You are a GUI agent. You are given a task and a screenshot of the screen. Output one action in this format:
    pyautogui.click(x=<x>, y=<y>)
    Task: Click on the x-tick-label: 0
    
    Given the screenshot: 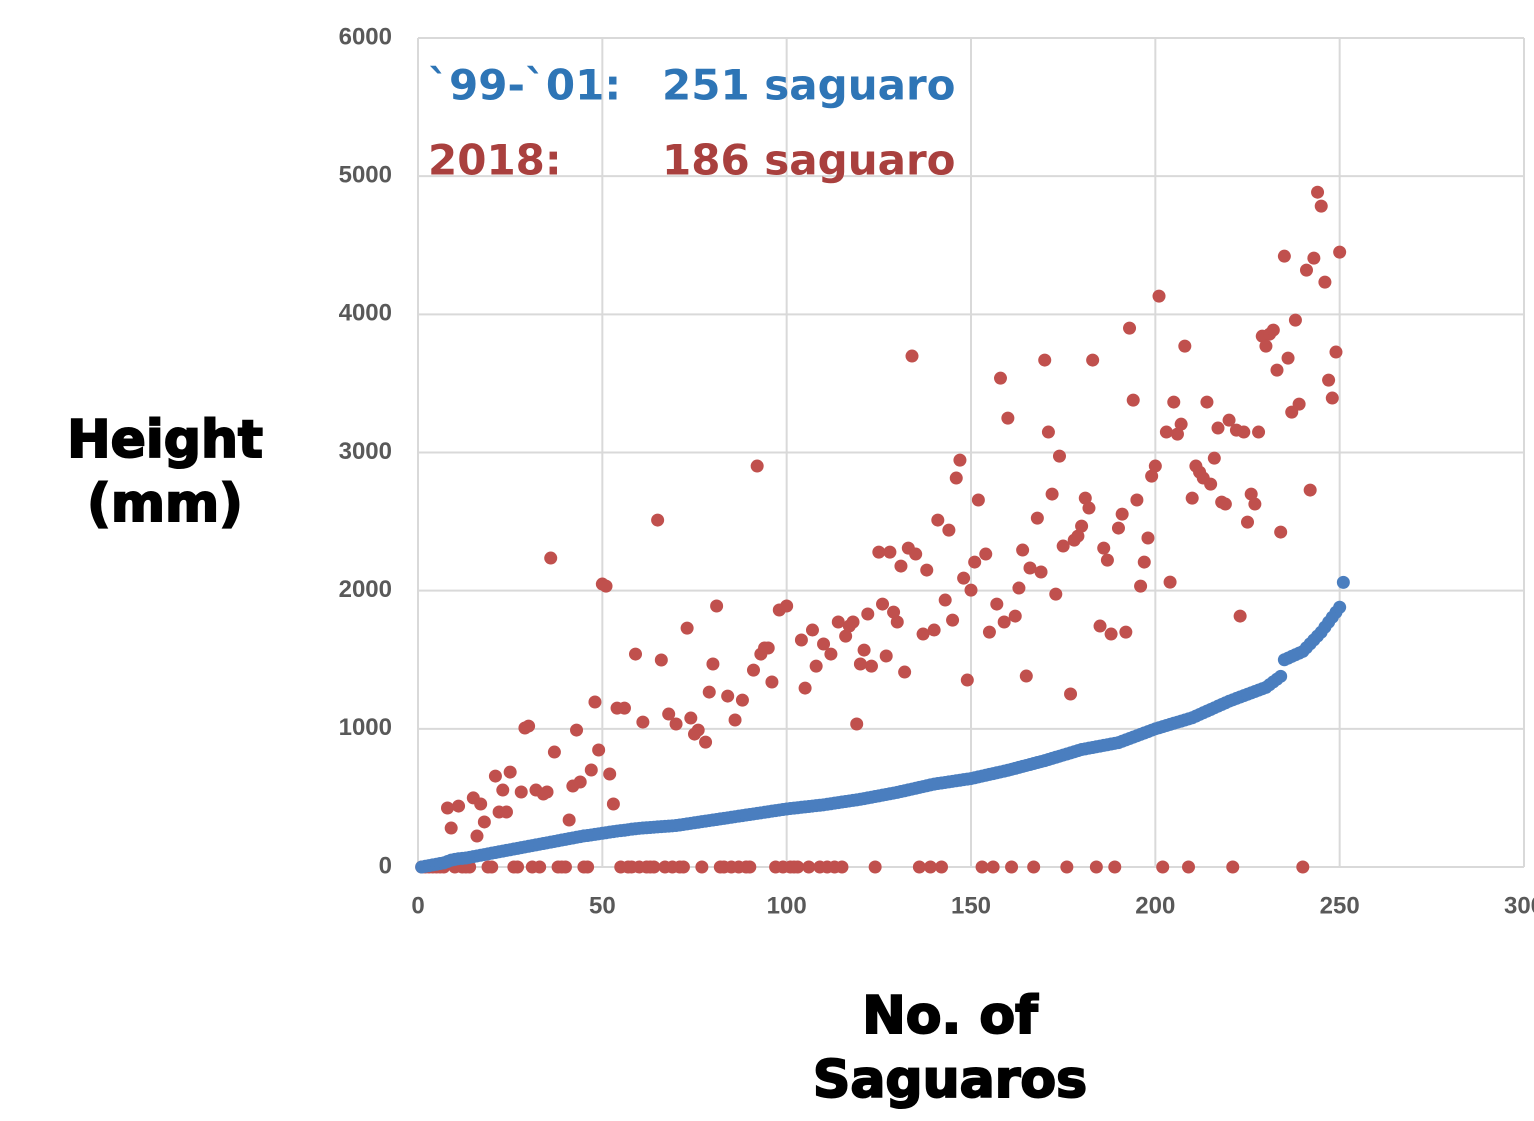 What is the action you would take?
    pyautogui.click(x=417, y=905)
    